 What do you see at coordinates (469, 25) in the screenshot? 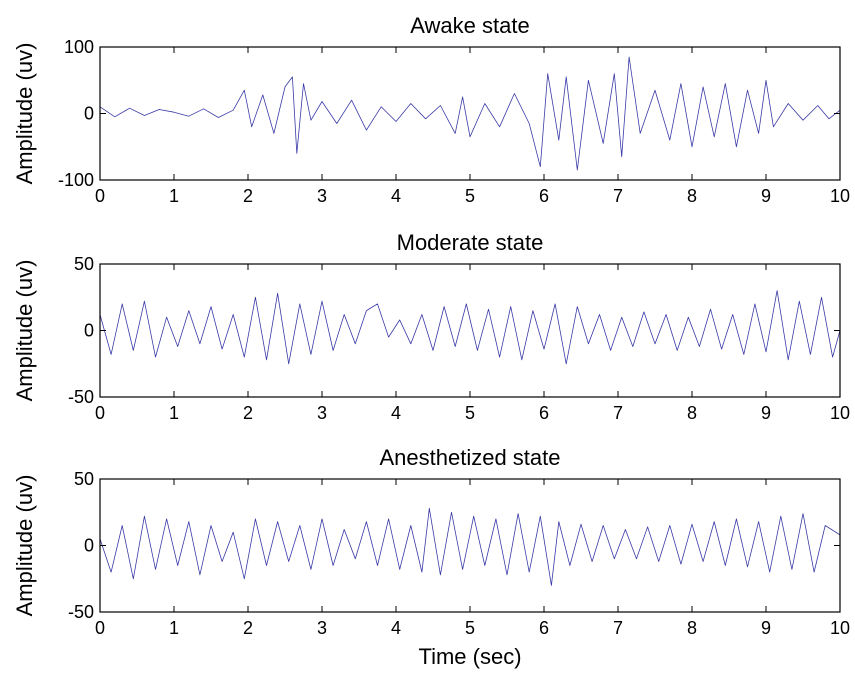
I see `chart-title: Awake state` at bounding box center [469, 25].